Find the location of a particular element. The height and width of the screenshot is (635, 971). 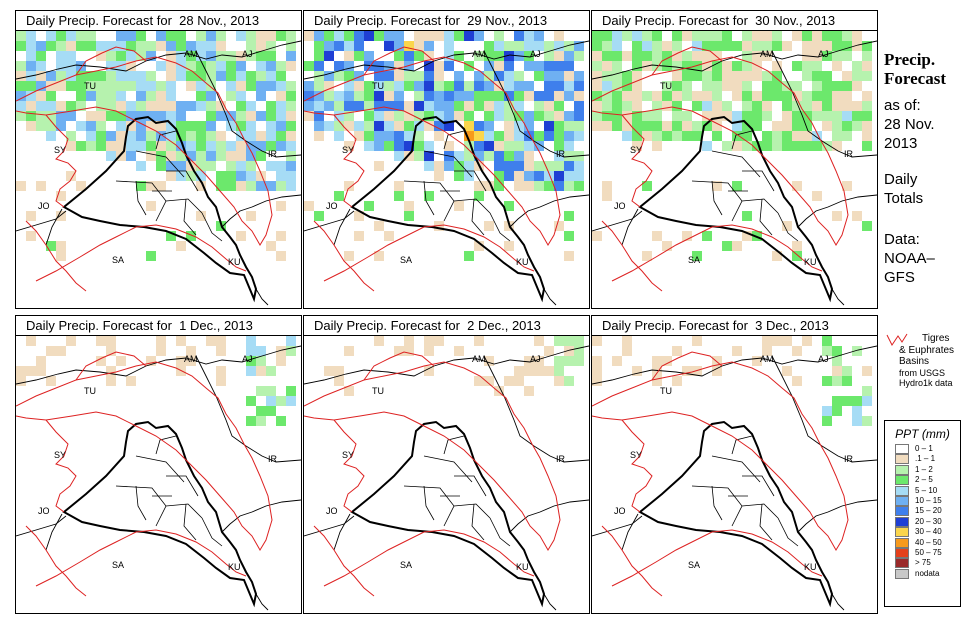

legend-label: 15 – 20 is located at coordinates (928, 511).